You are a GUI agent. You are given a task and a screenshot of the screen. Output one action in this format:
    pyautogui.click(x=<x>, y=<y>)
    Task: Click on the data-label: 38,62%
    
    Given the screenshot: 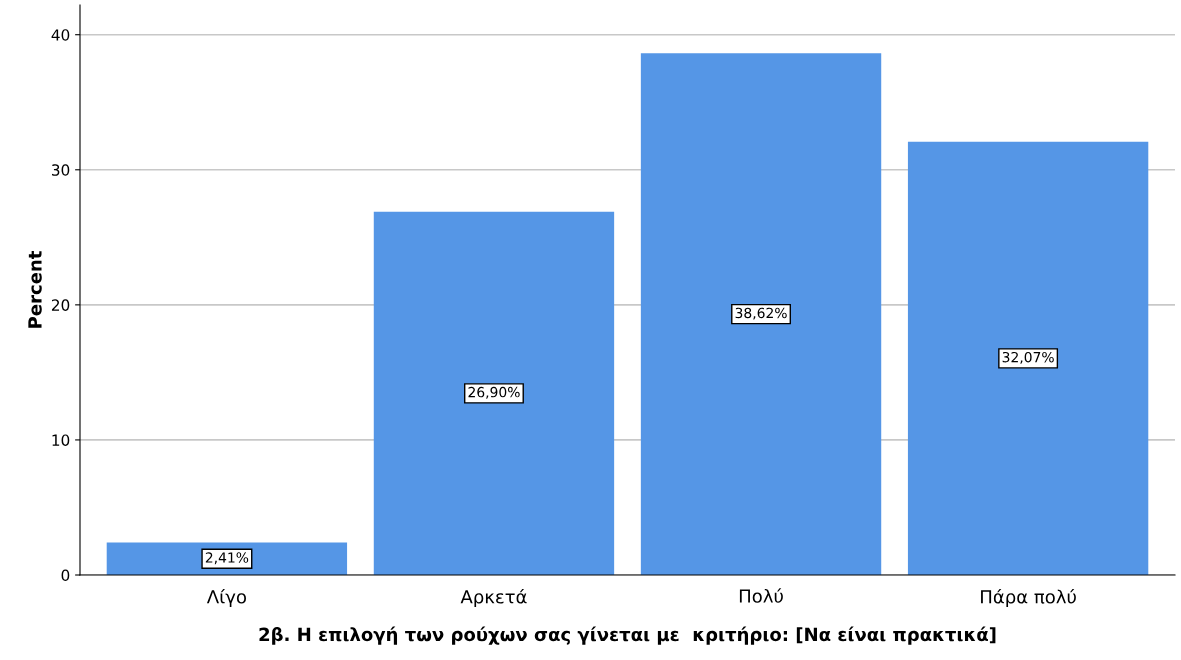 What is the action you would take?
    pyautogui.click(x=761, y=313)
    